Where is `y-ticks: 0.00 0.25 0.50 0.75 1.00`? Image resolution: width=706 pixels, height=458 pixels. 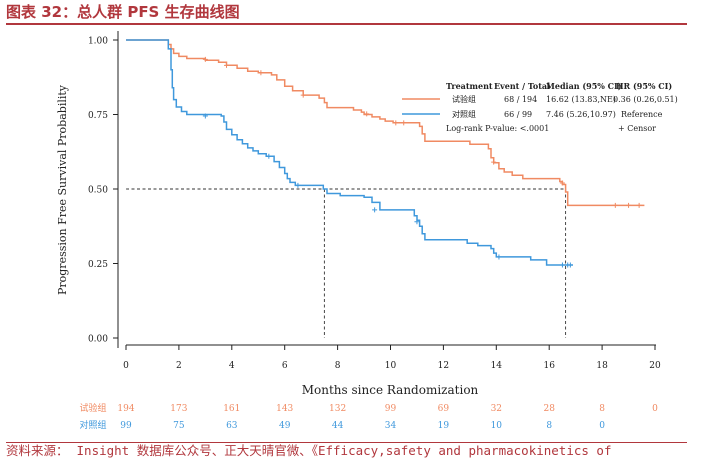
y-ticks: 0.00 0.25 0.50 0.75 1.00 is located at coordinates (103, 191).